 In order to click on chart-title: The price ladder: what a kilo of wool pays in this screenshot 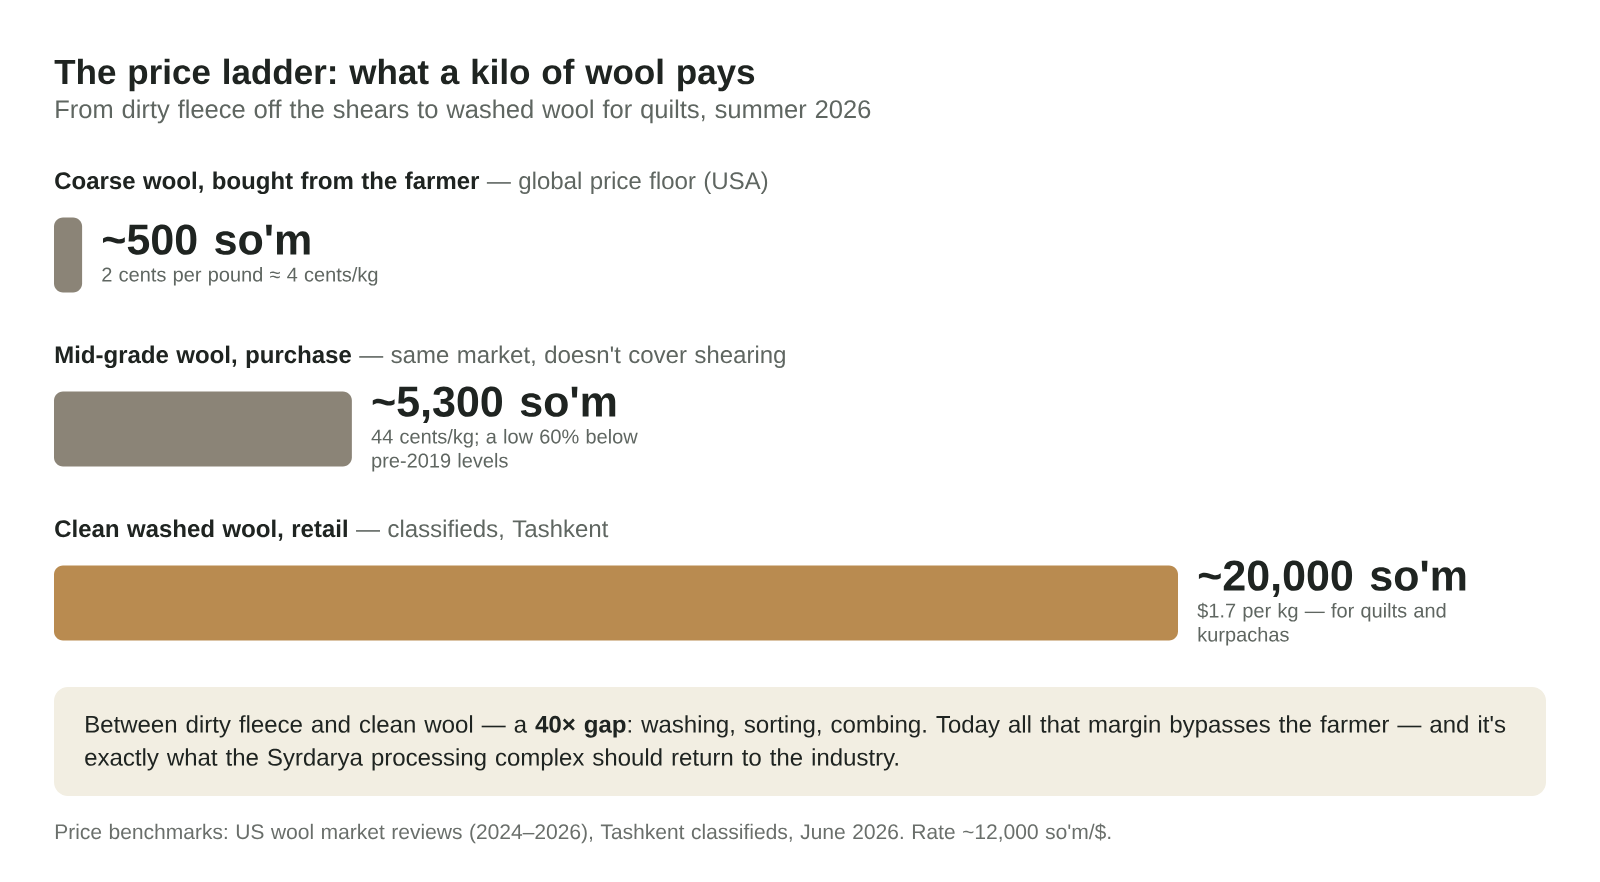, I will do `click(404, 75)`.